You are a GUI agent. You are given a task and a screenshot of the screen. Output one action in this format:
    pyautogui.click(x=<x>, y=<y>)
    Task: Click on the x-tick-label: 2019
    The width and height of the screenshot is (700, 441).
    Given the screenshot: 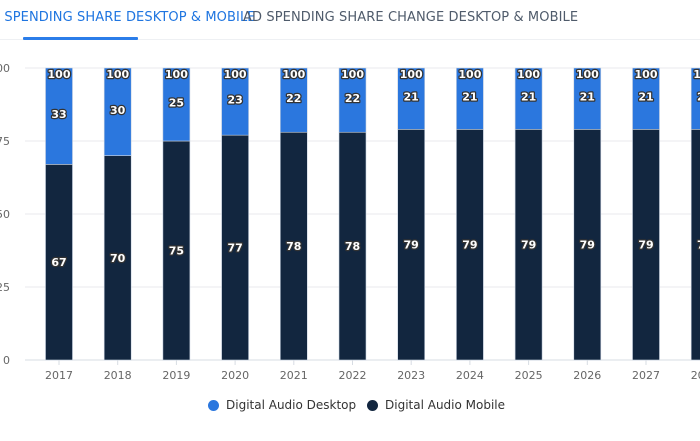 What is the action you would take?
    pyautogui.click(x=176, y=375)
    